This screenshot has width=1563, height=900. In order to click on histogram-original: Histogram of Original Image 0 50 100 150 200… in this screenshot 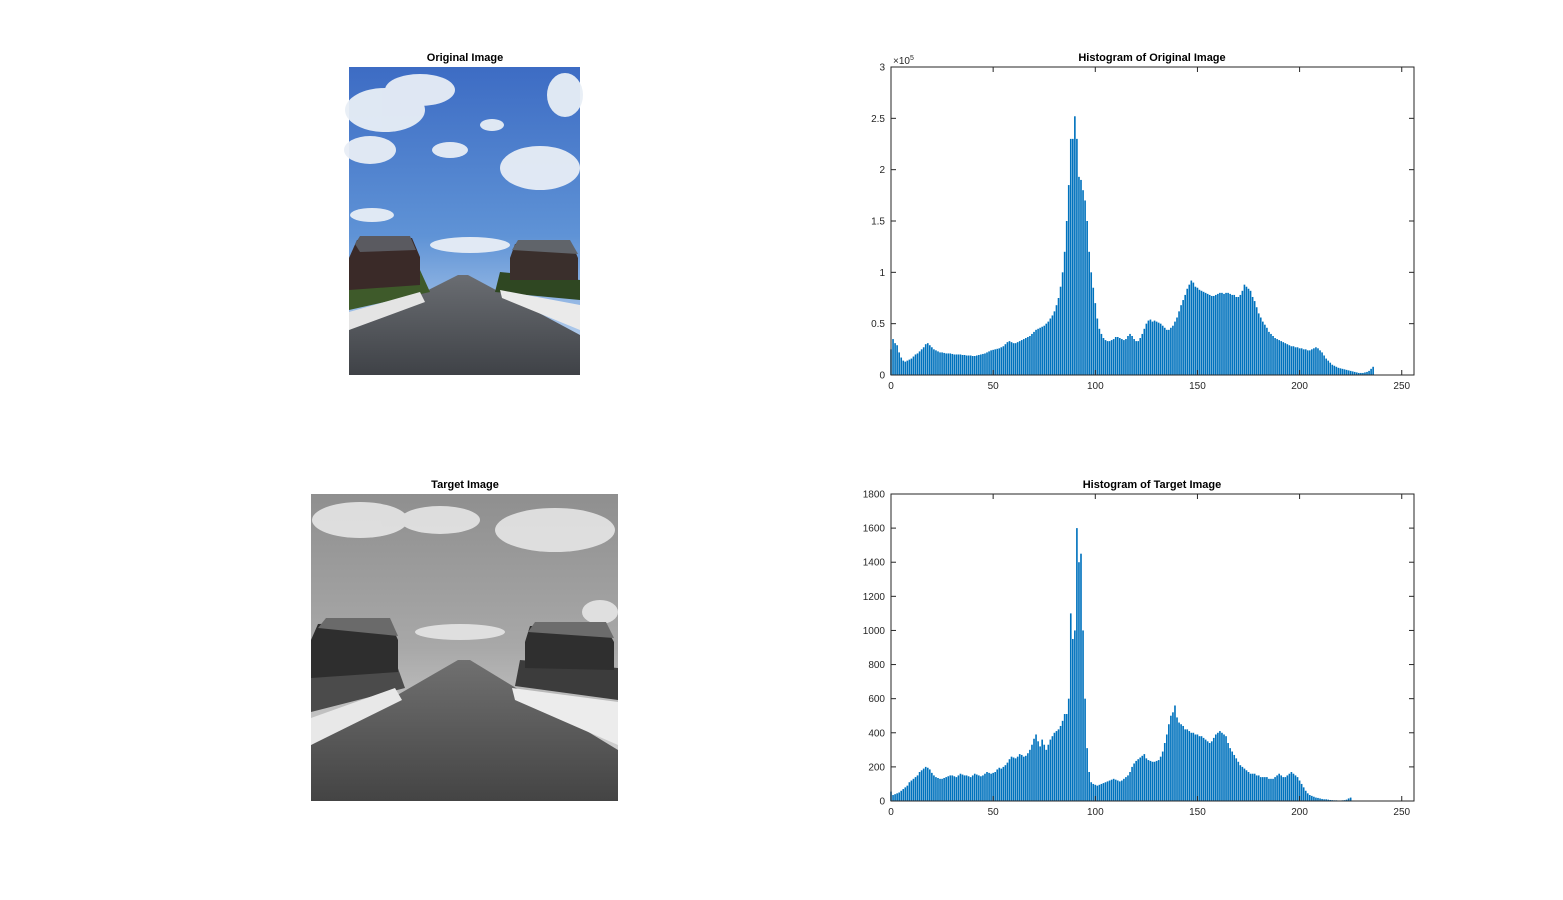, I will do `click(1143, 222)`.